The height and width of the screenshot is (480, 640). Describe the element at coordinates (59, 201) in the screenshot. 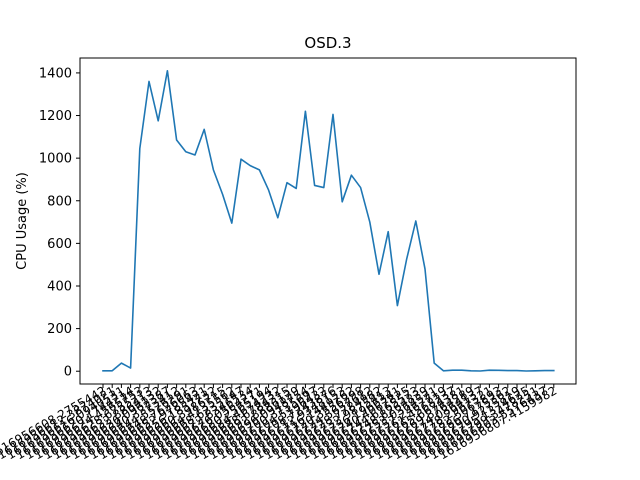

I see `y-tick-label: 800` at that location.